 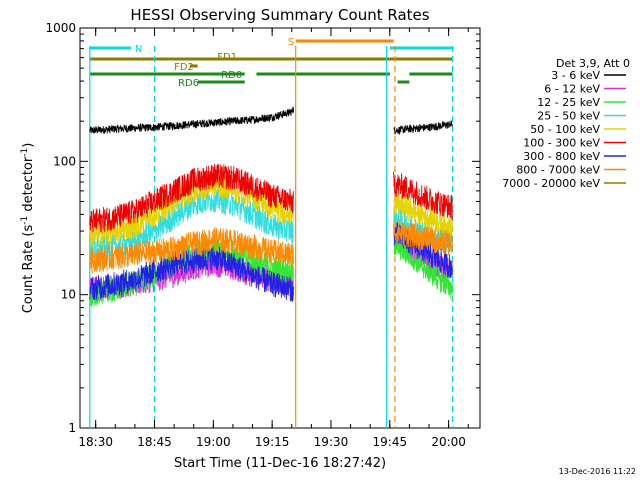 What do you see at coordinates (331, 442) in the screenshot?
I see `x-tick-label: 19:30` at bounding box center [331, 442].